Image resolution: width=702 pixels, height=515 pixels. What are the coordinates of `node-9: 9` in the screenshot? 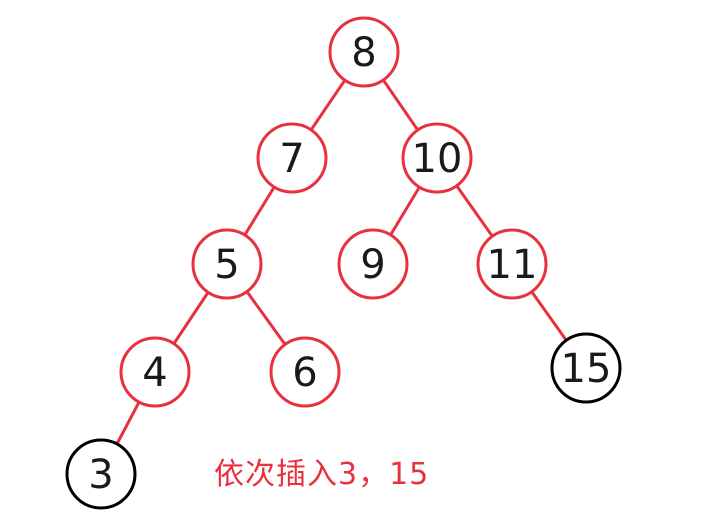 It's located at (373, 264).